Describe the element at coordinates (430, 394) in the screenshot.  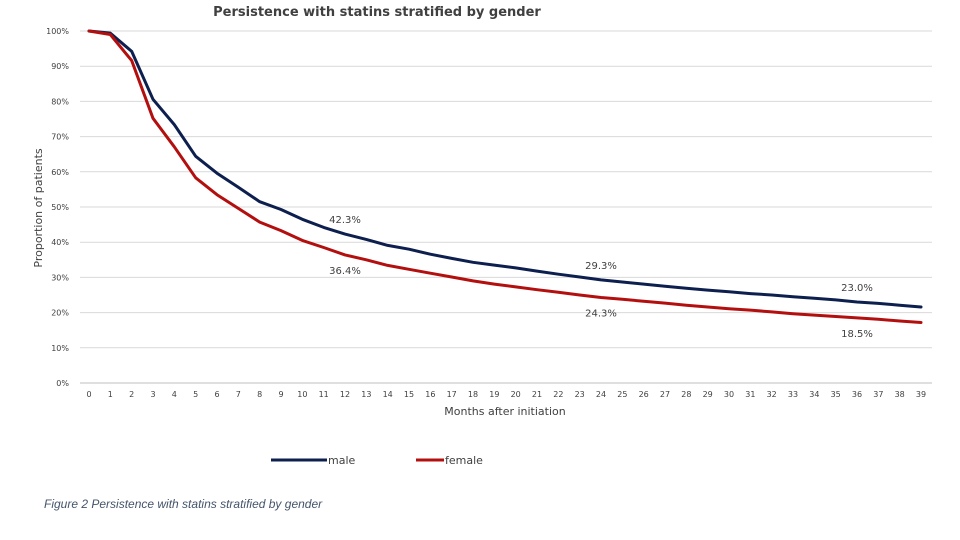
I see `x-tick-label: 16` at that location.